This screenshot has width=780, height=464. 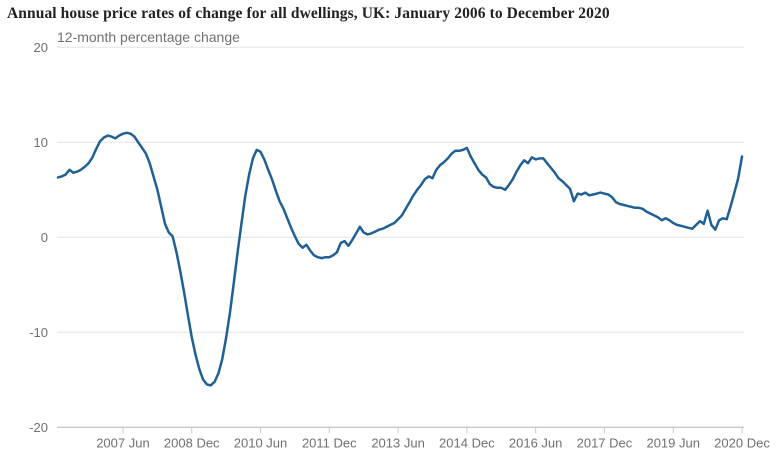 What do you see at coordinates (742, 442) in the screenshot?
I see `x-tick-label: 2020 Dec` at bounding box center [742, 442].